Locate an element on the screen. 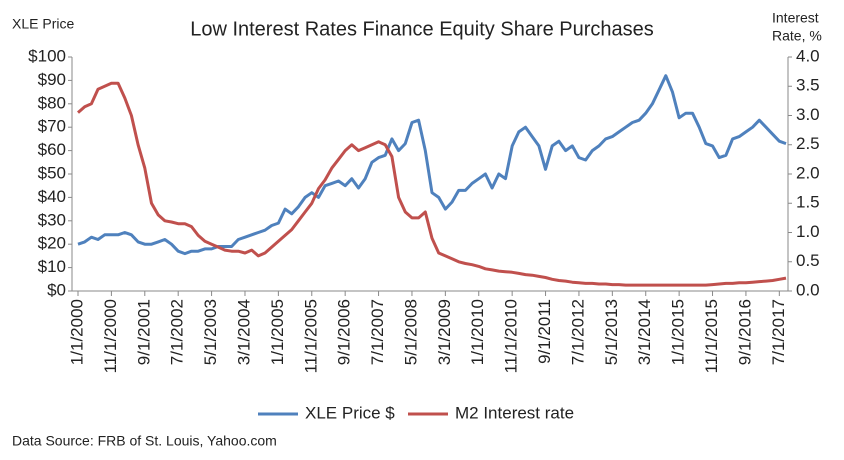 Image resolution: width=844 pixels, height=460 pixels. x-tick-label: 11/1/2000 is located at coordinates (110, 336).